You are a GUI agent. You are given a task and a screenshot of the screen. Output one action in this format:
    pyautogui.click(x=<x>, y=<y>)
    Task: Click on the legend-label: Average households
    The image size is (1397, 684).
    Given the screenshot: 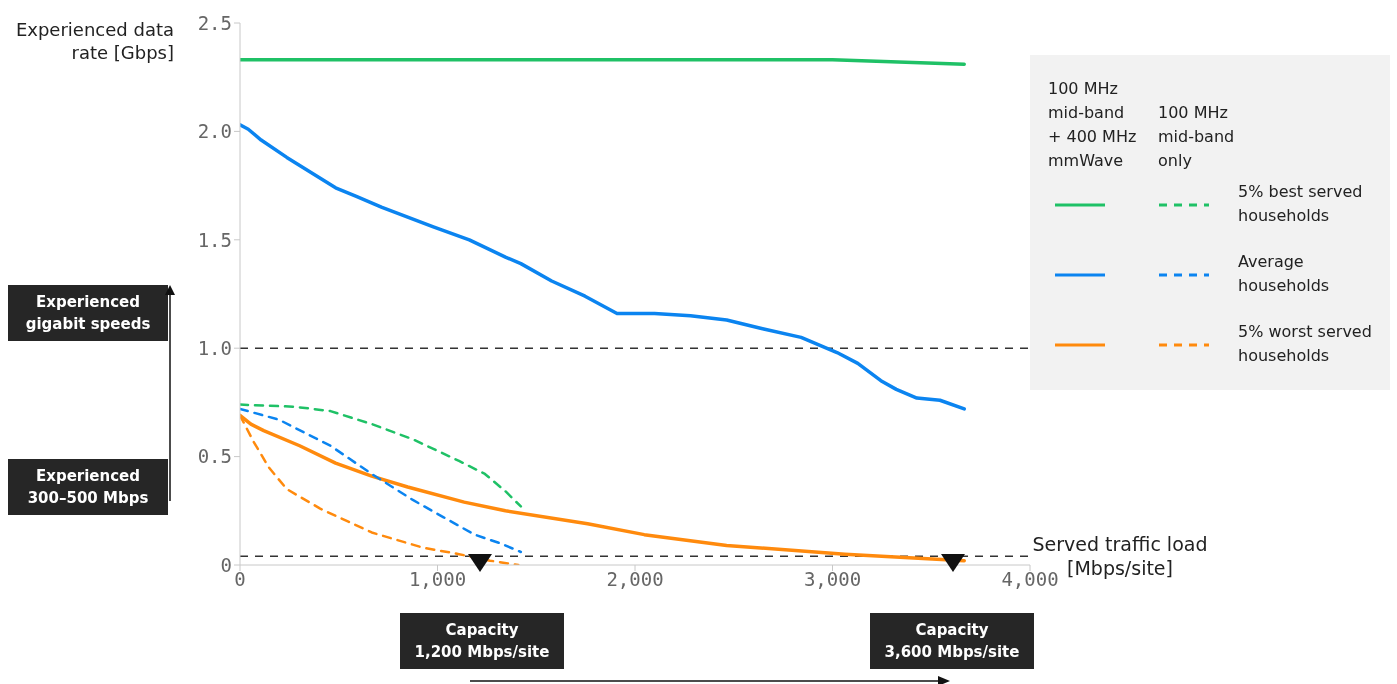 What is the action you would take?
    pyautogui.click(x=1284, y=274)
    